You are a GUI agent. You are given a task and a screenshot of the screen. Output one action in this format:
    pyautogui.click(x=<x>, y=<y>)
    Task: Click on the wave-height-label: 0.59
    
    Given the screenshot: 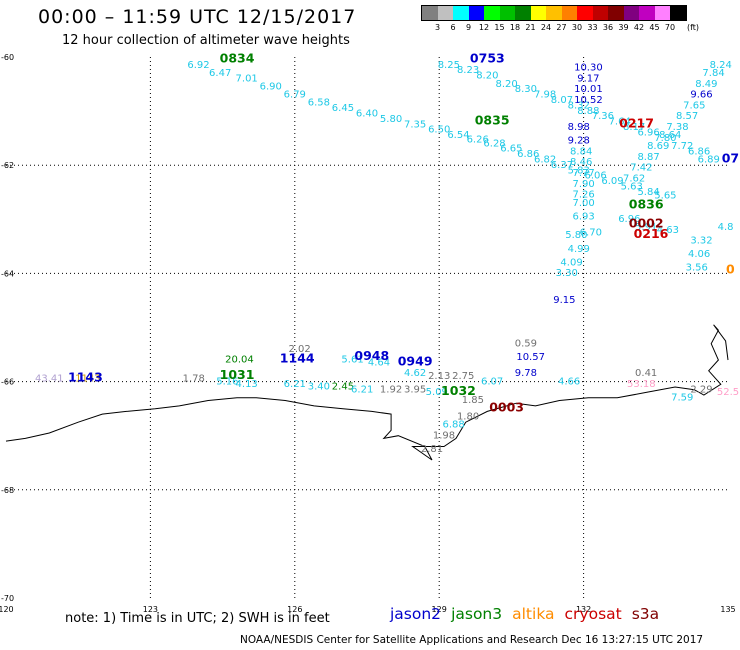 What is the action you would take?
    pyautogui.click(x=526, y=343)
    